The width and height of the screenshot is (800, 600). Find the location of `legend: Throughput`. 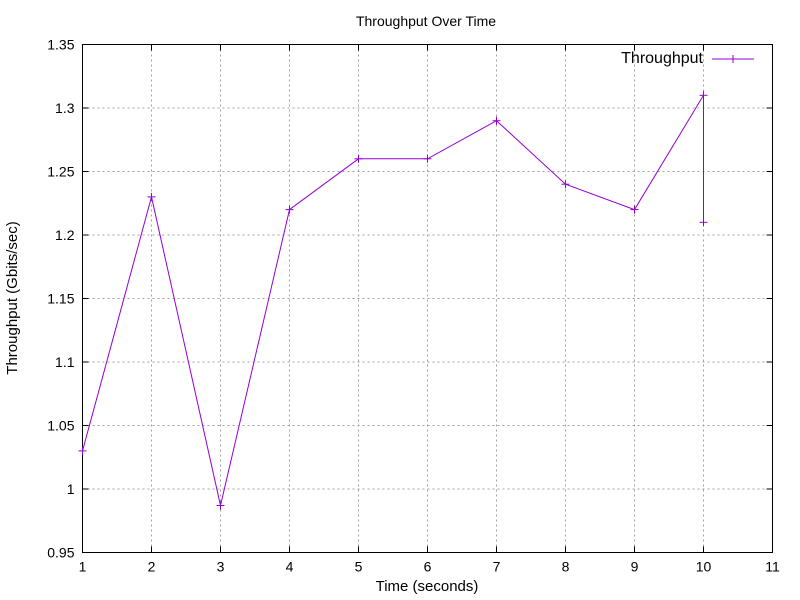

legend: Throughput is located at coordinates (687, 58).